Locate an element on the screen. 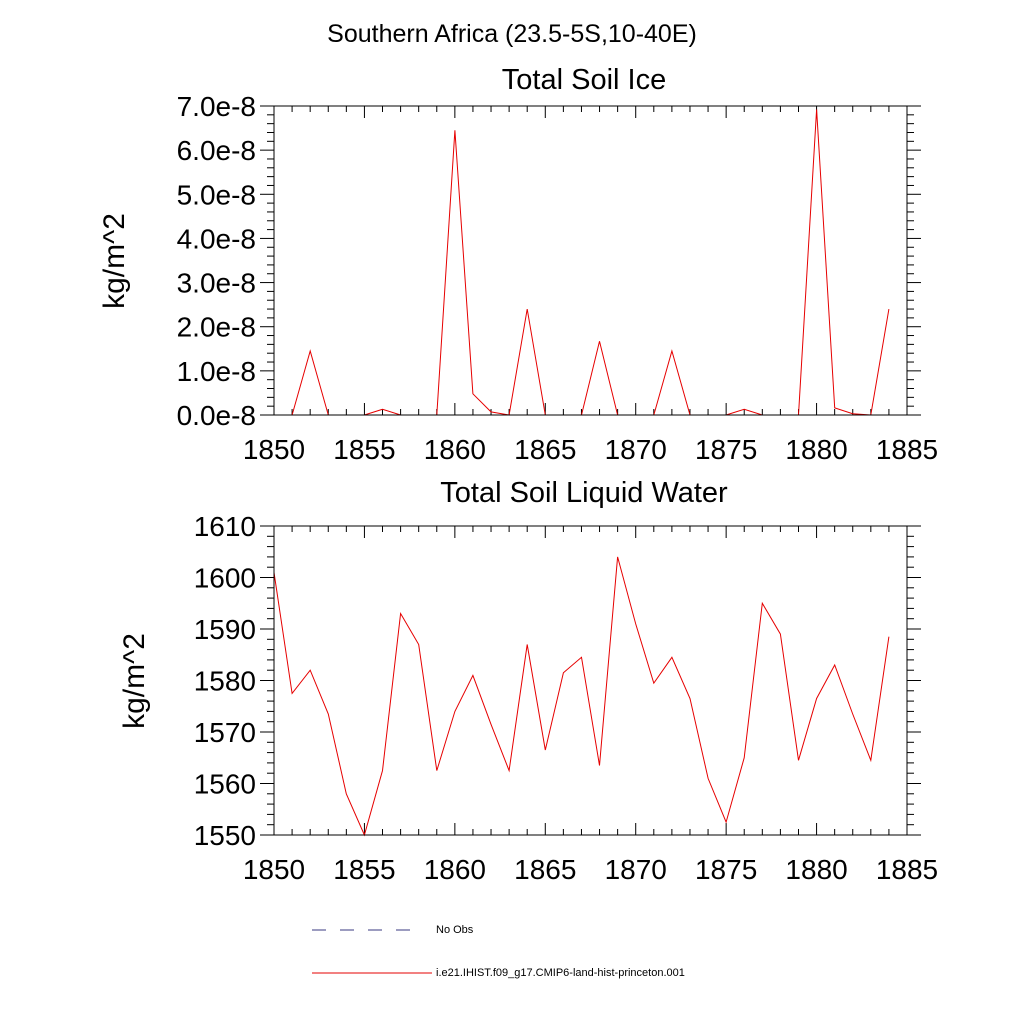 Image resolution: width=1024 pixels, height=1029 pixels. y-tick-label: 3.0e-8 is located at coordinates (216, 283).